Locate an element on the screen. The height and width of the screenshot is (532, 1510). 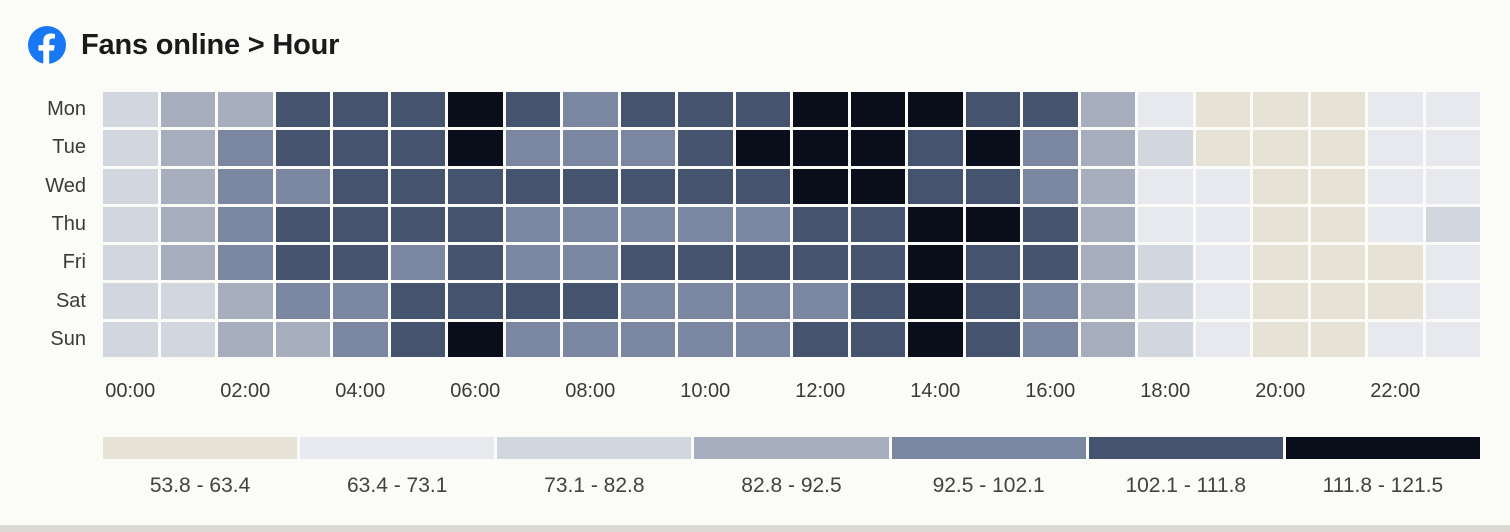
widget-header: Fans online > Hour is located at coordinates (755, 32).